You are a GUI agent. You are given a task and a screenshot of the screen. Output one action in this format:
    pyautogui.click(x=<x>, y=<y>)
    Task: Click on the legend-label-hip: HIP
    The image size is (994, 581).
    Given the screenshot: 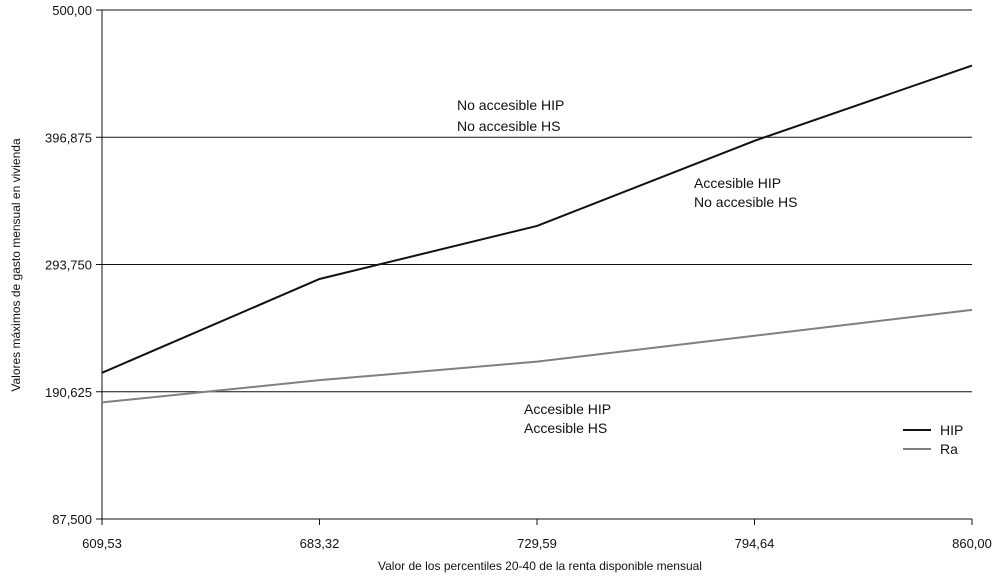 What is the action you would take?
    pyautogui.click(x=951, y=430)
    